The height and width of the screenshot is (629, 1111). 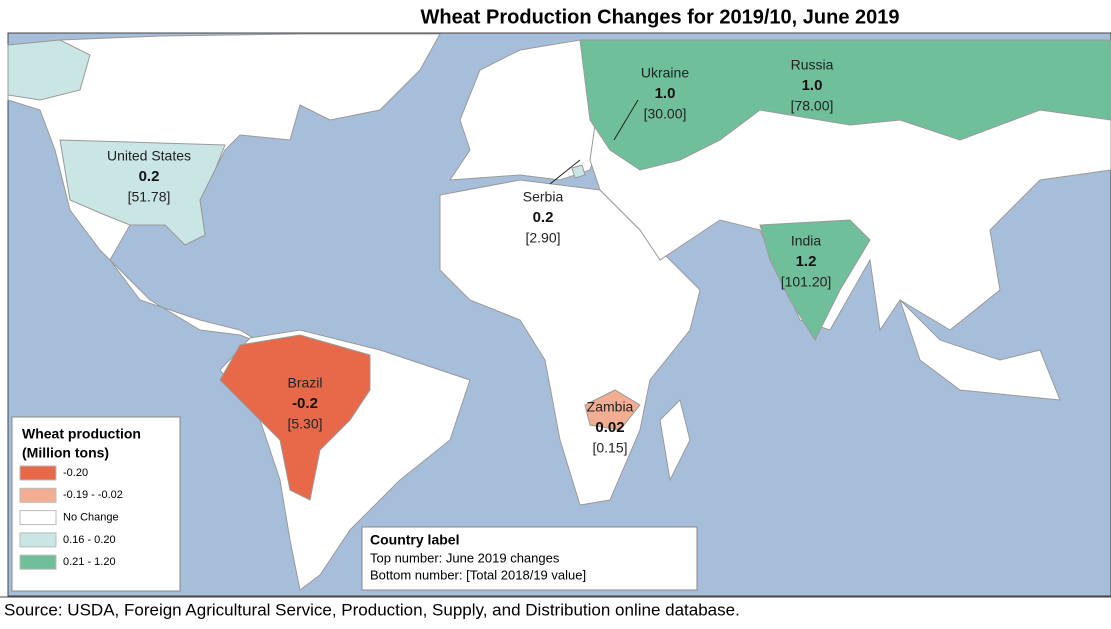 What do you see at coordinates (812, 65) in the screenshot?
I see `country-name: Russia` at bounding box center [812, 65].